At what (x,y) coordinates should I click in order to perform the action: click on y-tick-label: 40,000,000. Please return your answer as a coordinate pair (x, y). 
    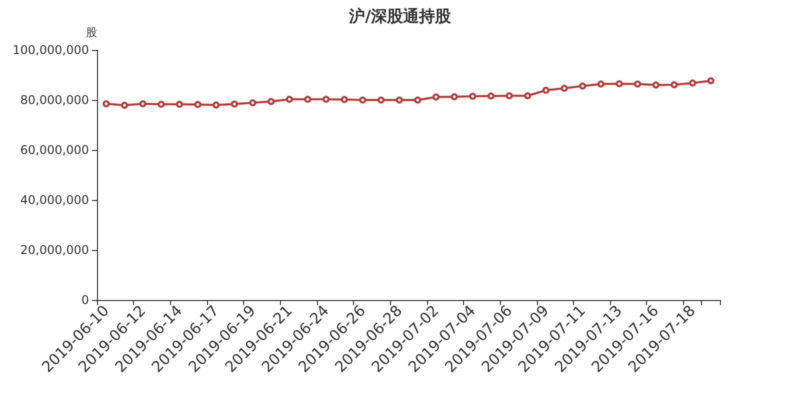
    Looking at the image, I should click on (54, 200).